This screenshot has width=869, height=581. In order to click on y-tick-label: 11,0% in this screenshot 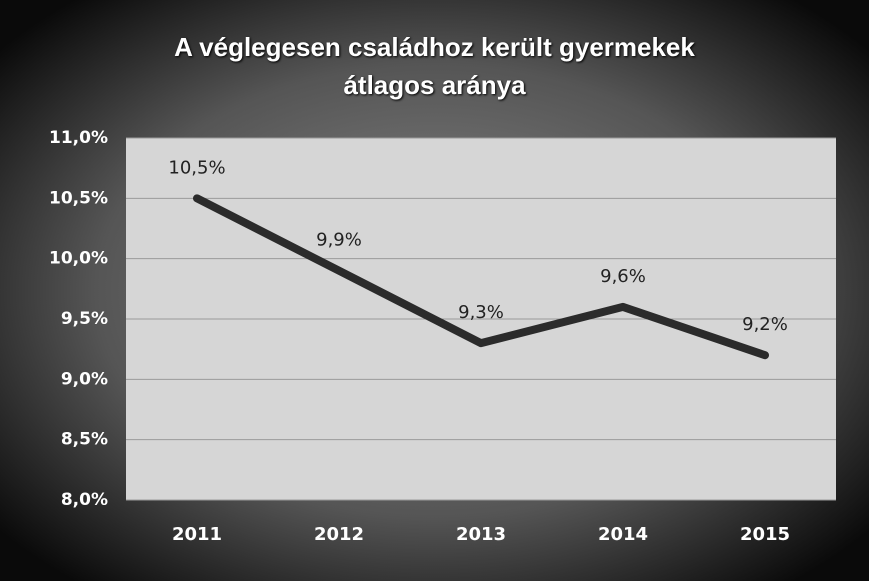, I will do `click(78, 138)`.